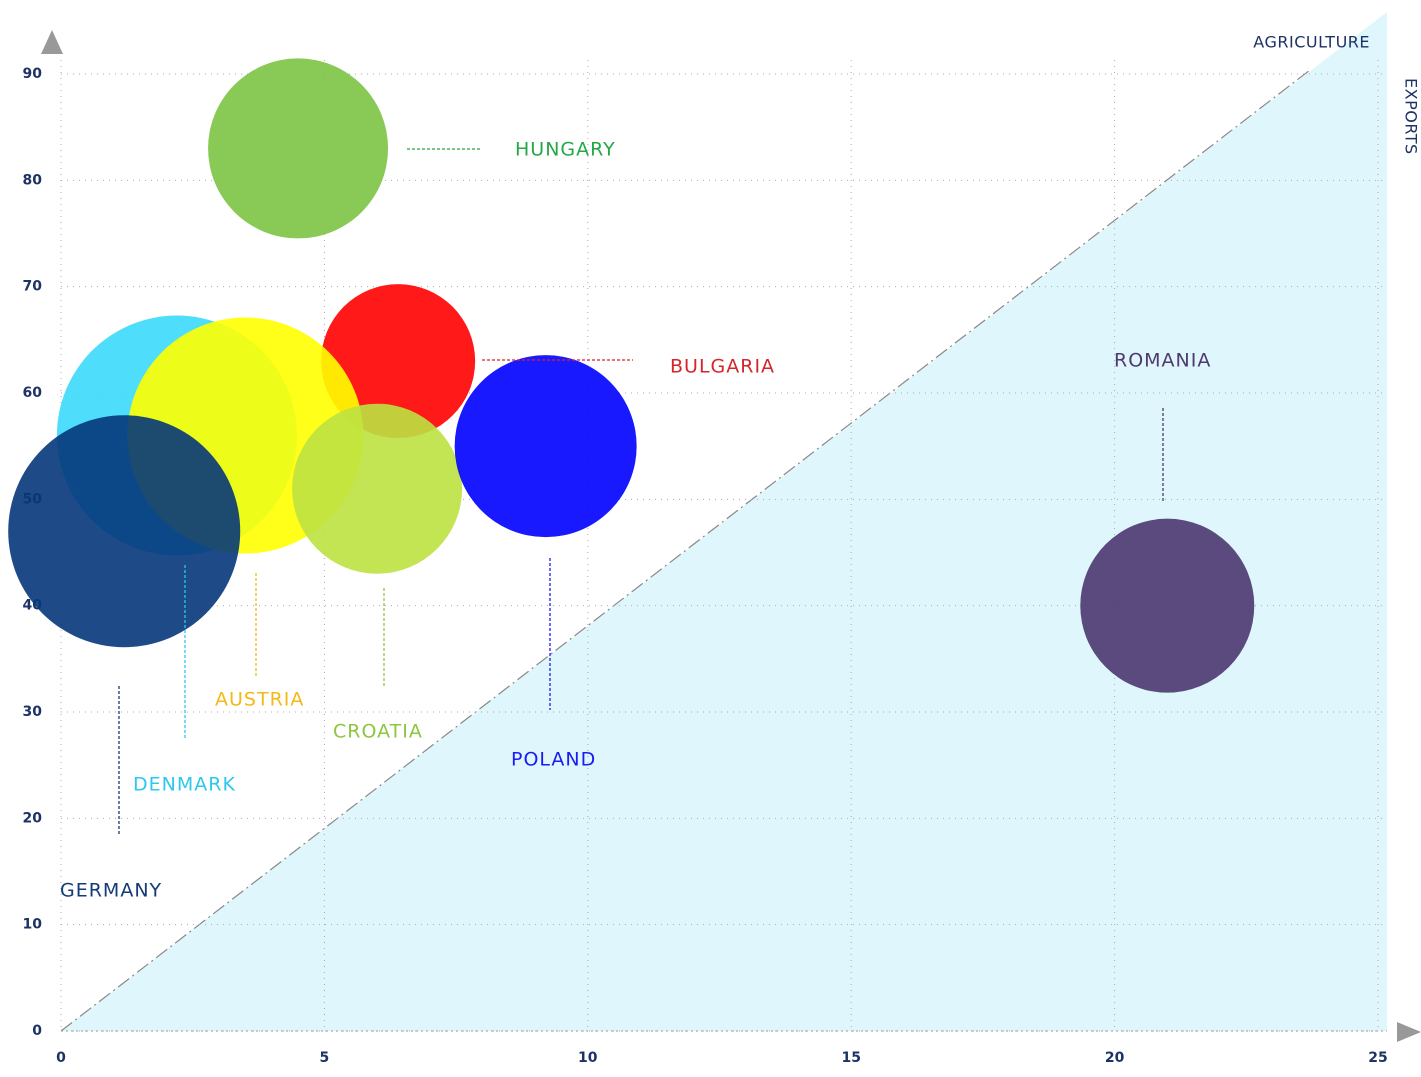 The height and width of the screenshot is (1077, 1421). What do you see at coordinates (33, 180) in the screenshot?
I see `y-tick-label: 80` at bounding box center [33, 180].